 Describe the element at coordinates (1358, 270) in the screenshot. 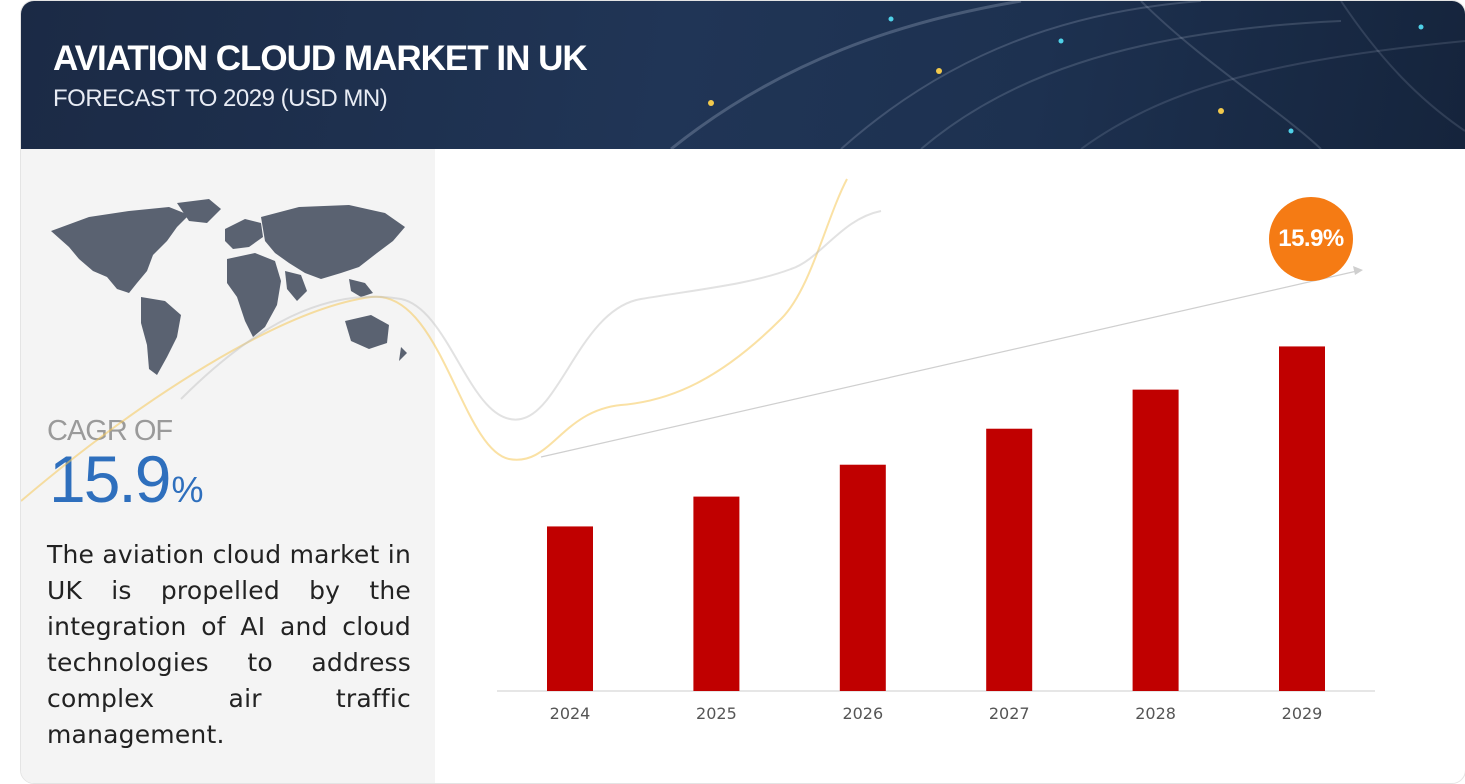

I see `trend-arrow-head` at that location.